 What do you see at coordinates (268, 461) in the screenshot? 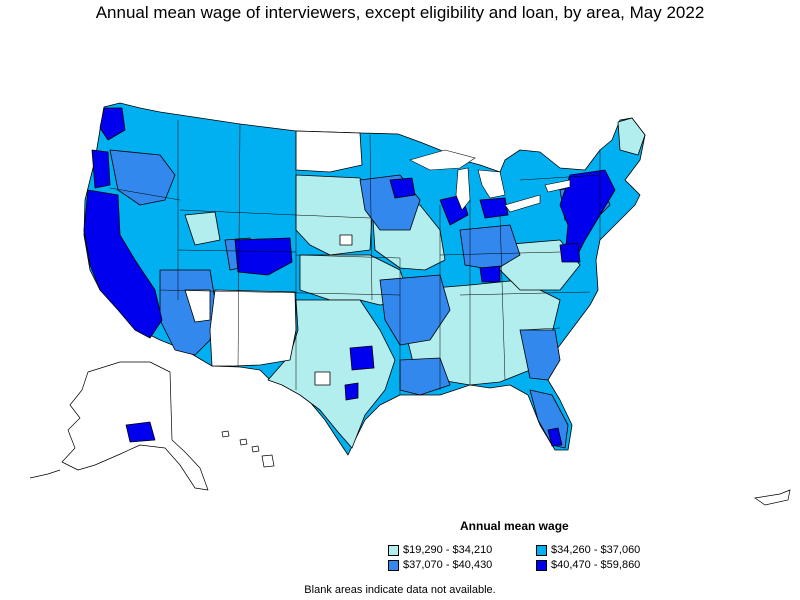
I see `hawaii-big-island` at bounding box center [268, 461].